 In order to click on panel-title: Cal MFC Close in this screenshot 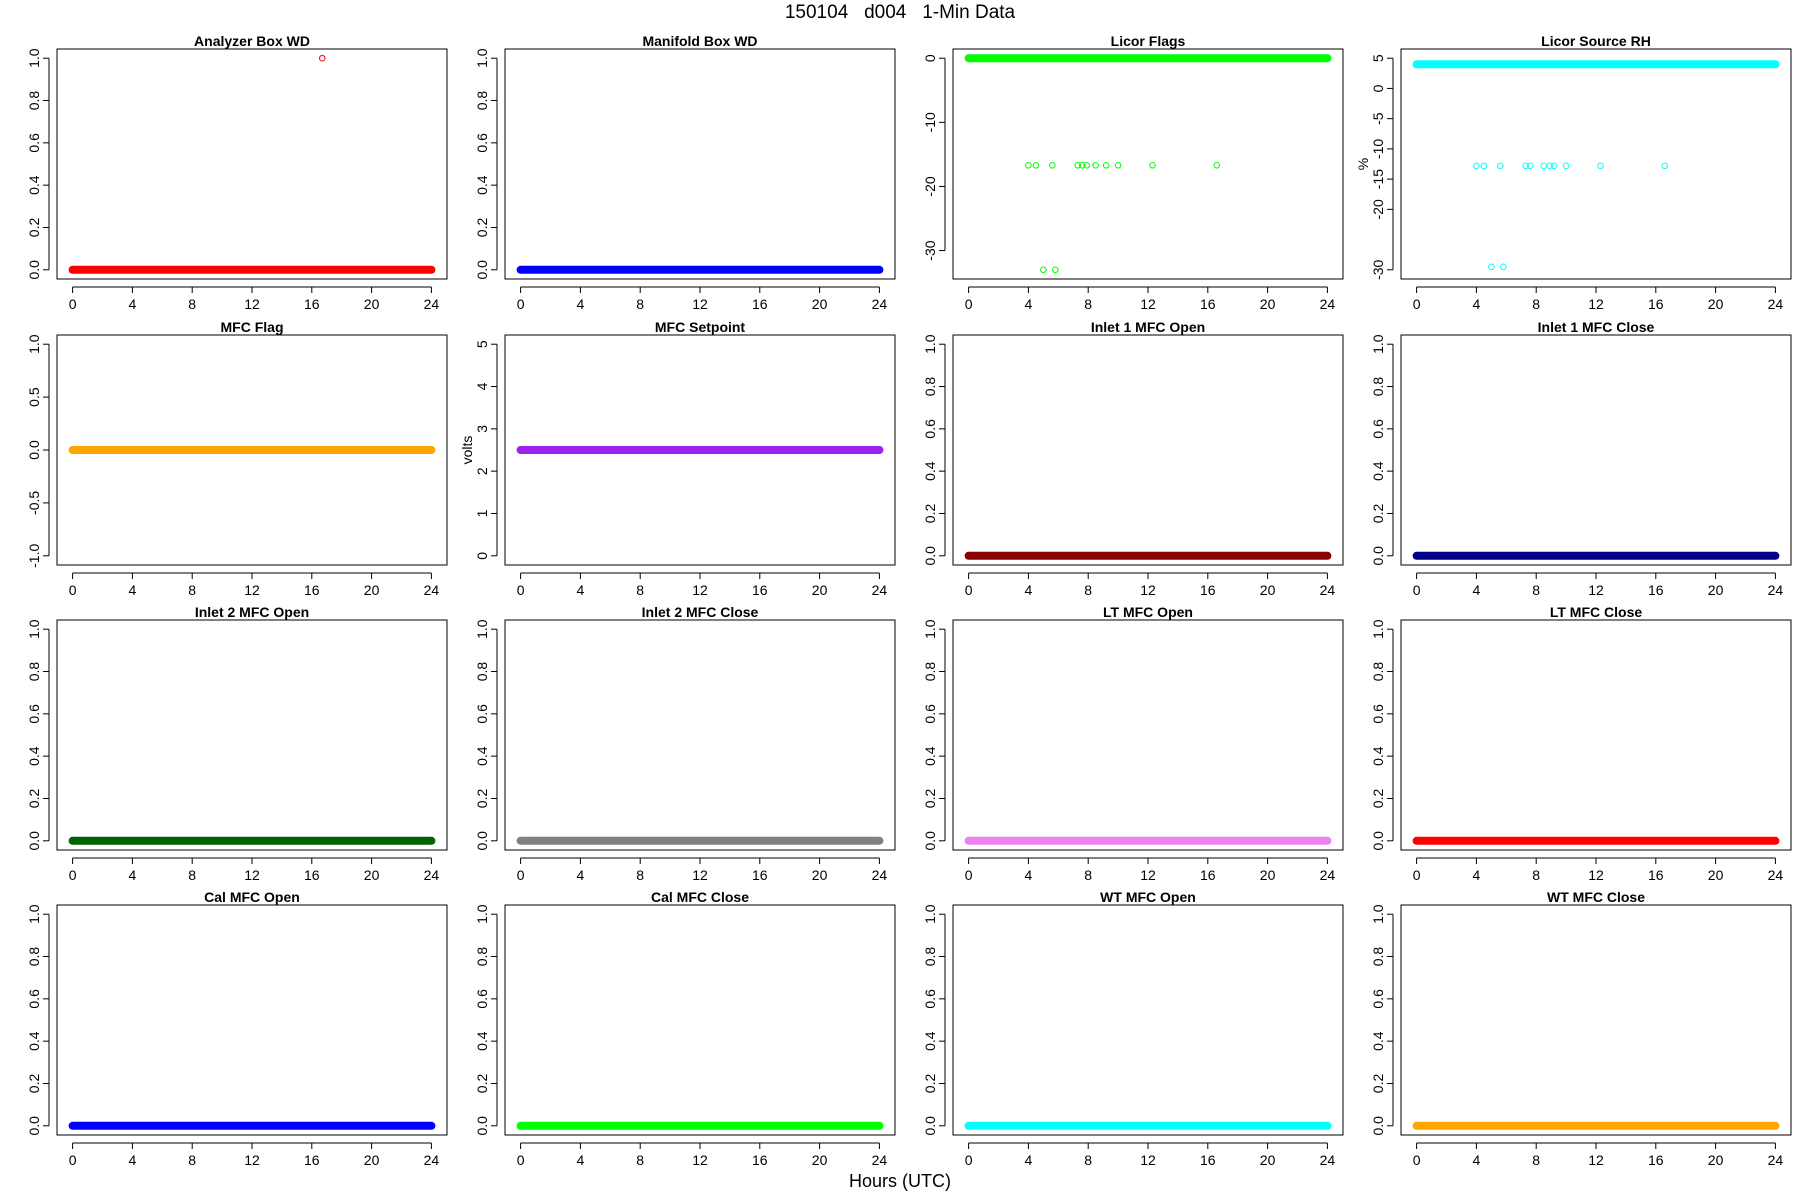, I will do `click(700, 897)`.